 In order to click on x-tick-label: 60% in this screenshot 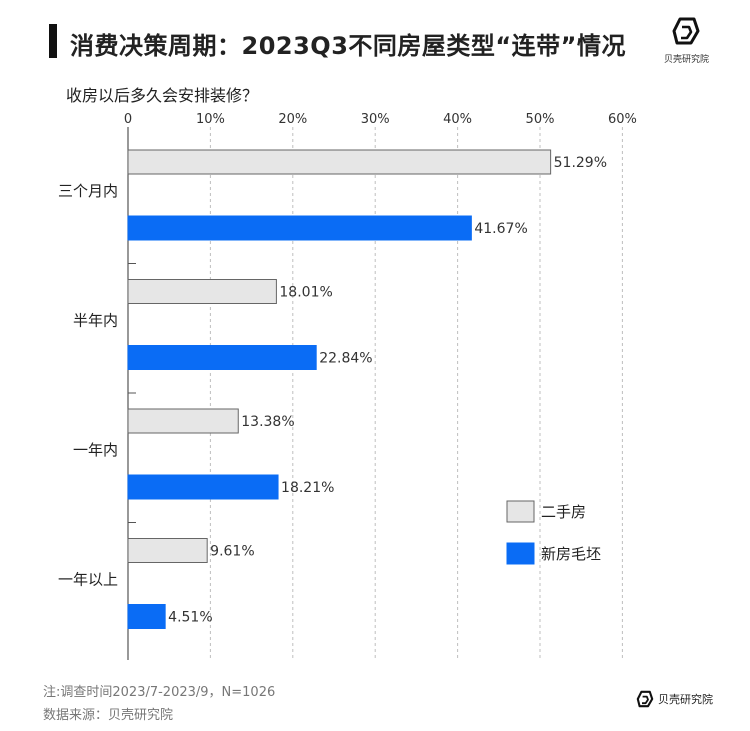, I will do `click(622, 119)`.